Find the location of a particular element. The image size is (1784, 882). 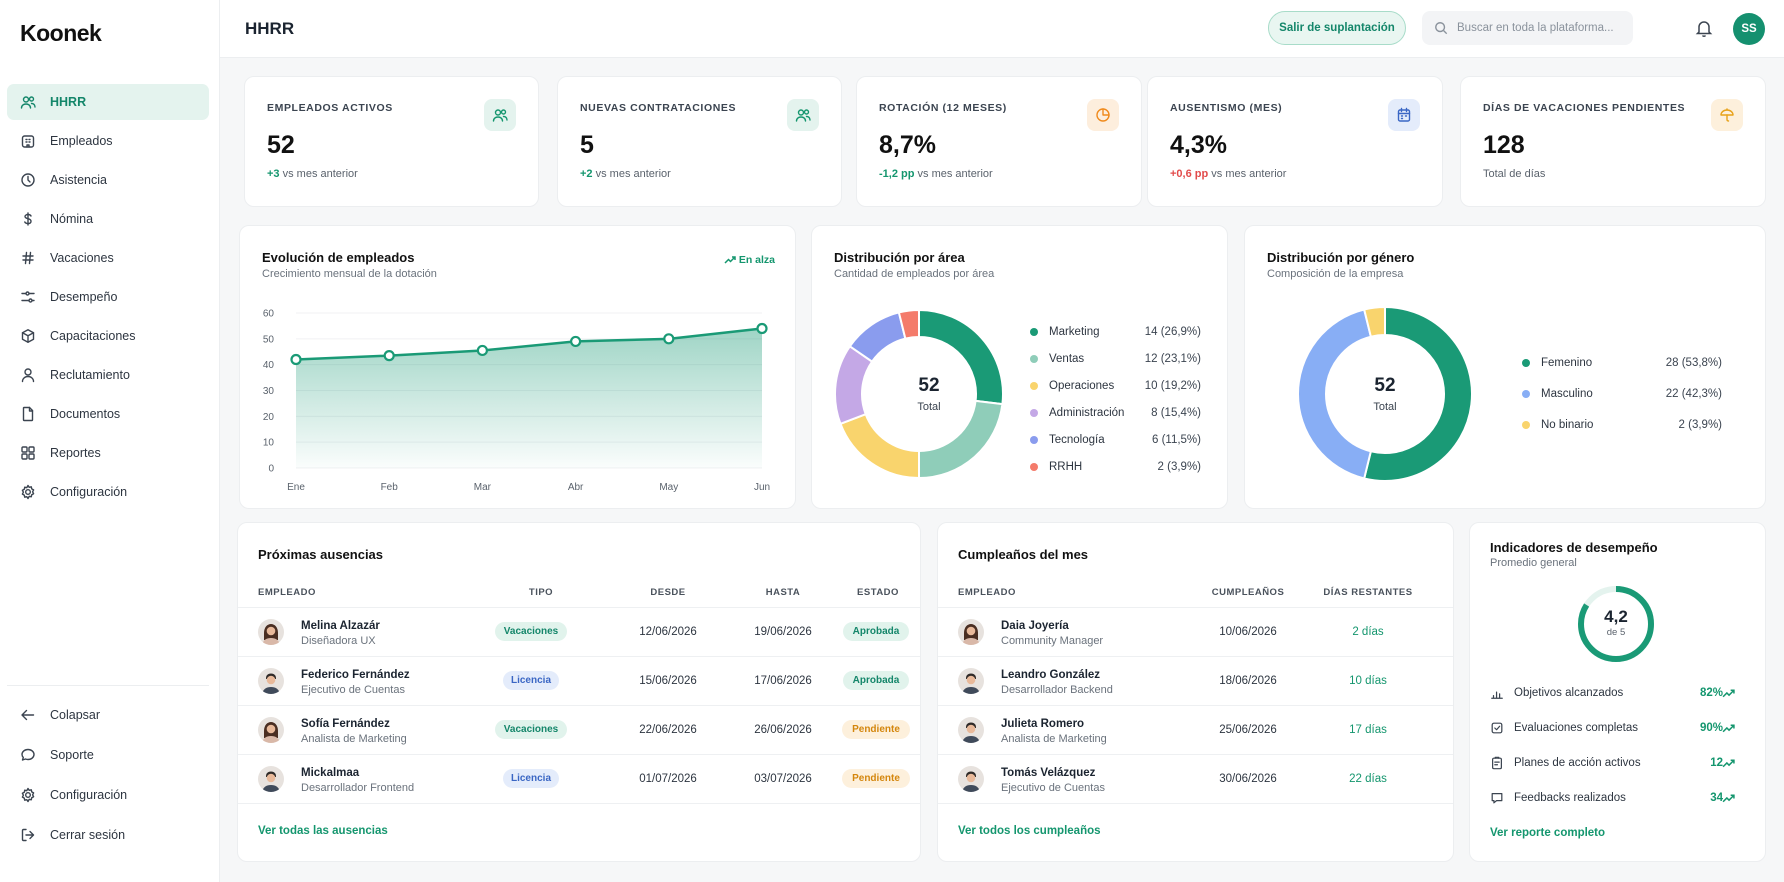

slice-operaciones is located at coordinates (879, 446).